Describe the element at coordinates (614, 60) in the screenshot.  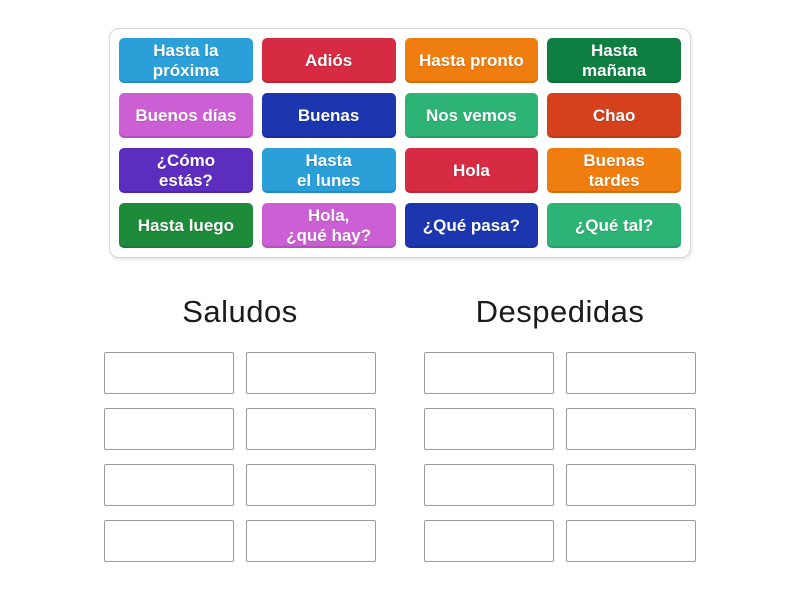
I see `word-tile: Hasta mañana` at that location.